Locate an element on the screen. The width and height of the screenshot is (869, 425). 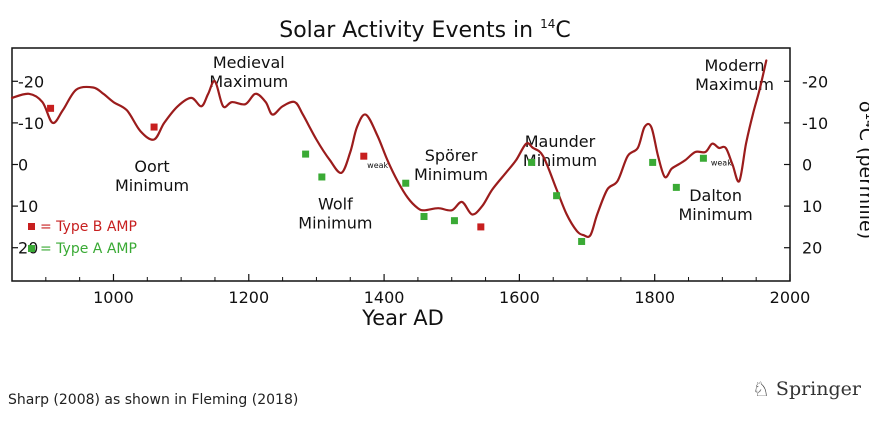
y-tick-label: 0 is located at coordinates (807, 165).